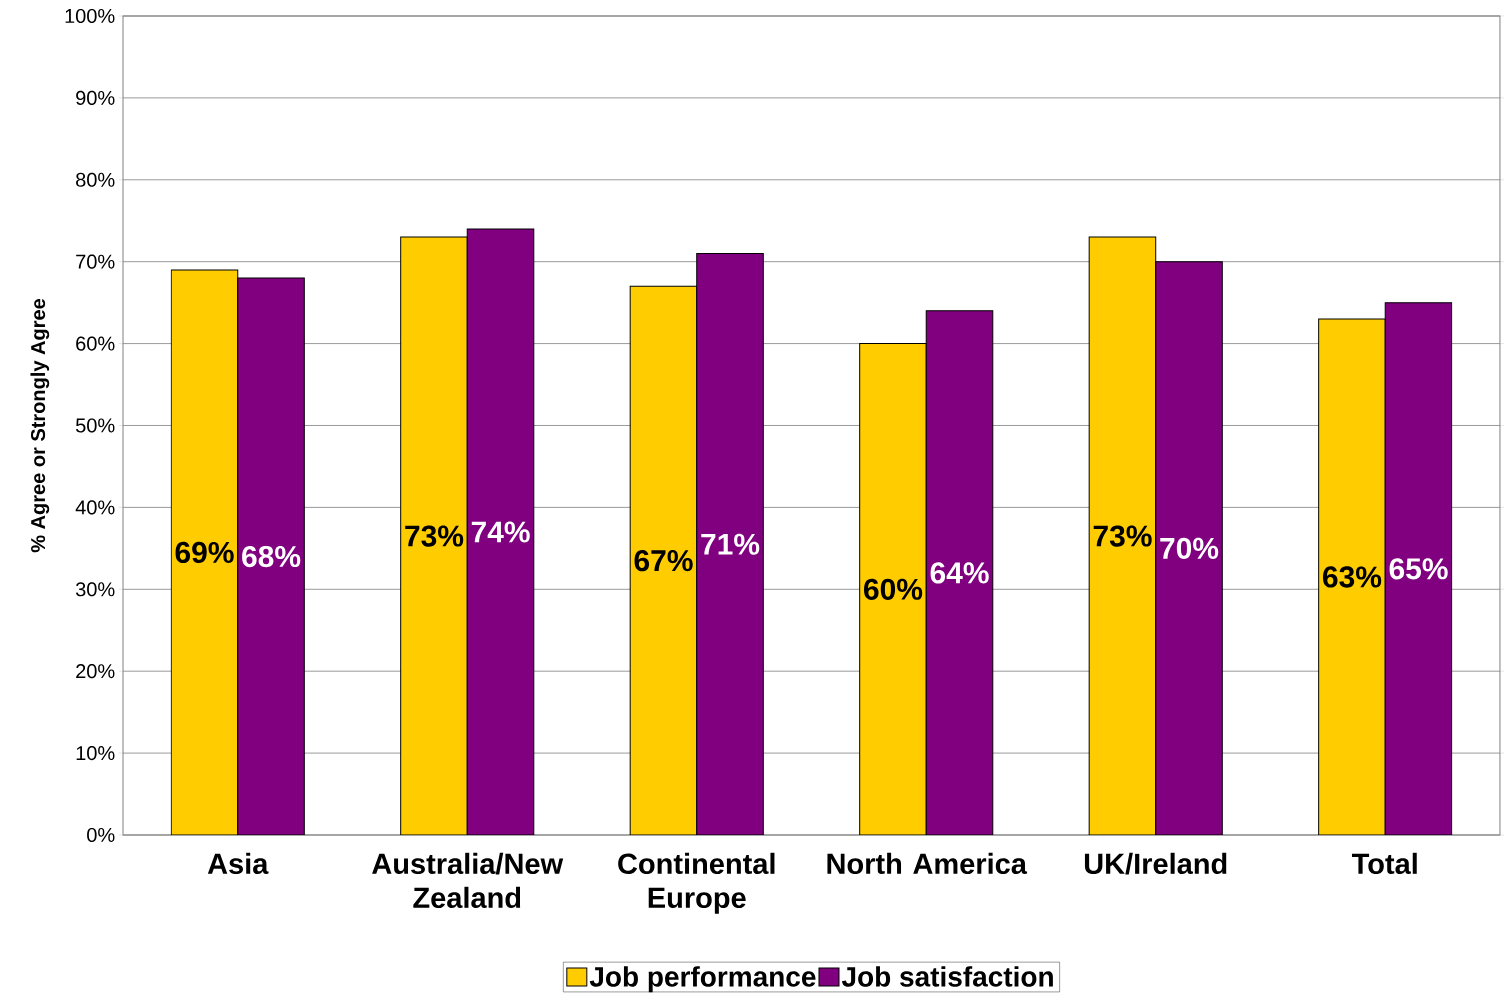 The width and height of the screenshot is (1505, 1008). I want to click on data-label: 70%, so click(1189, 548).